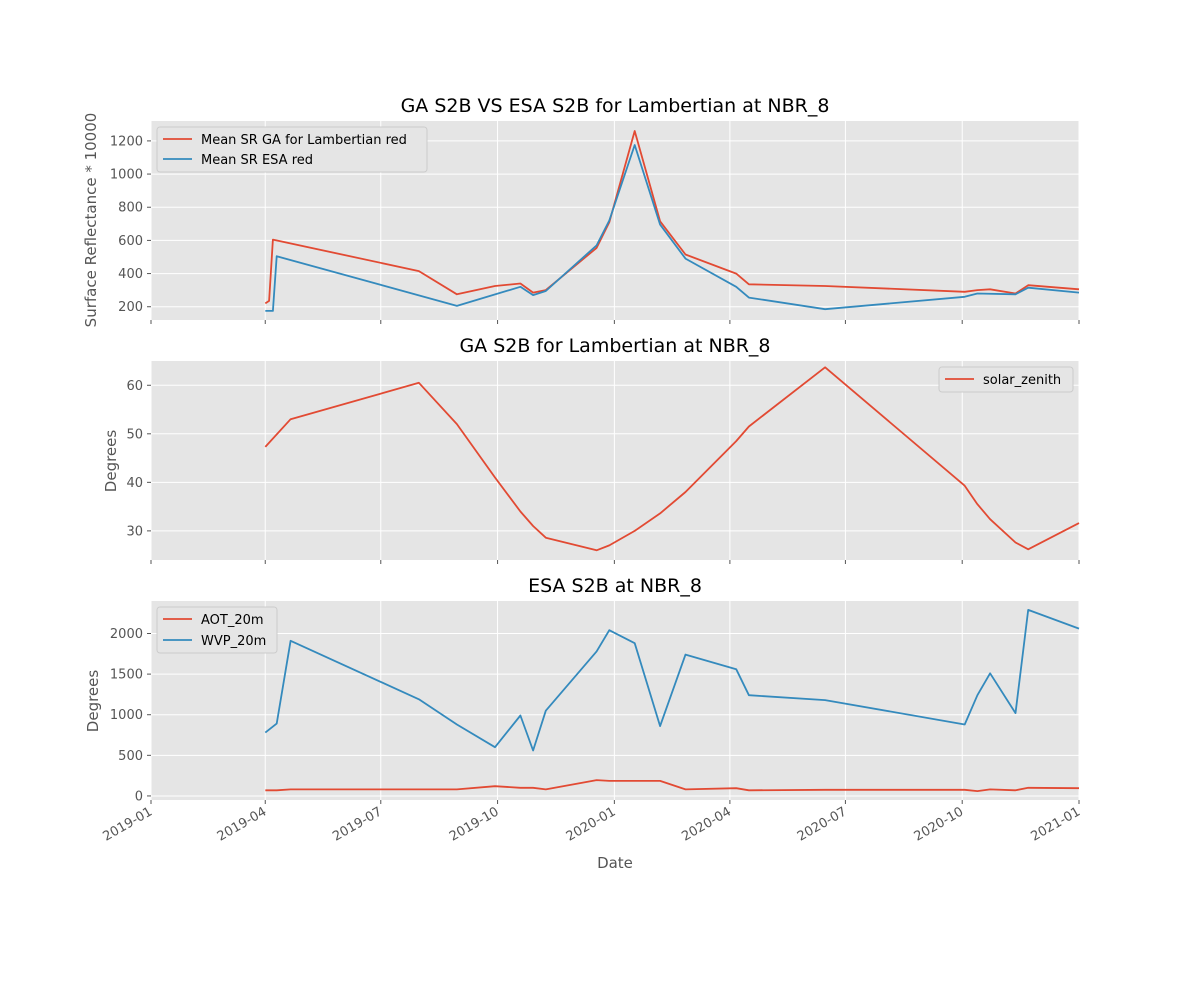 The height and width of the screenshot is (1000, 1200). I want to click on series-line-solar-zenith, so click(672, 459).